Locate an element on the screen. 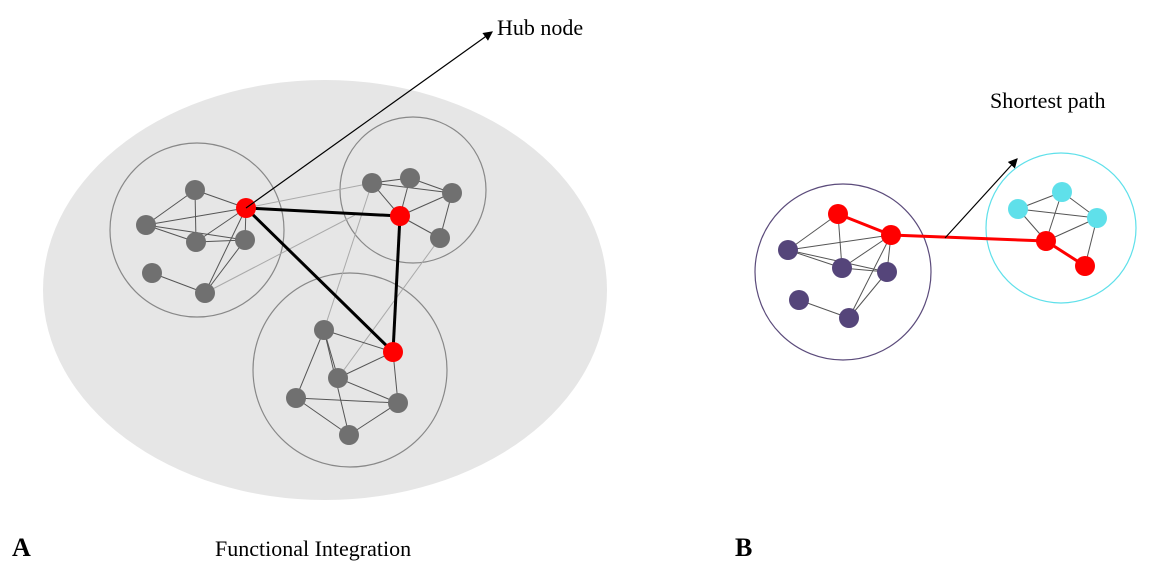  path-nodes is located at coordinates (961, 240).